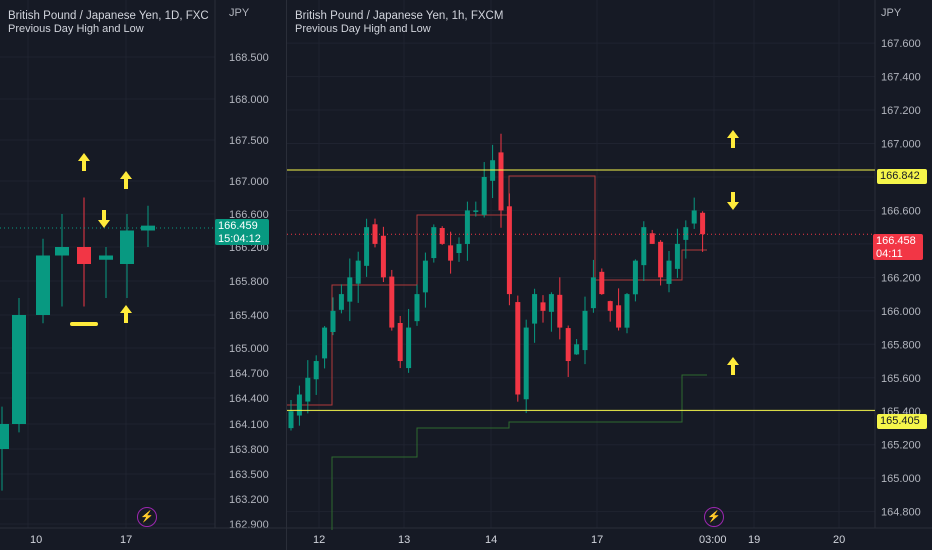 The image size is (932, 550). Describe the element at coordinates (126, 540) in the screenshot. I see `date-tick-label: 17` at that location.